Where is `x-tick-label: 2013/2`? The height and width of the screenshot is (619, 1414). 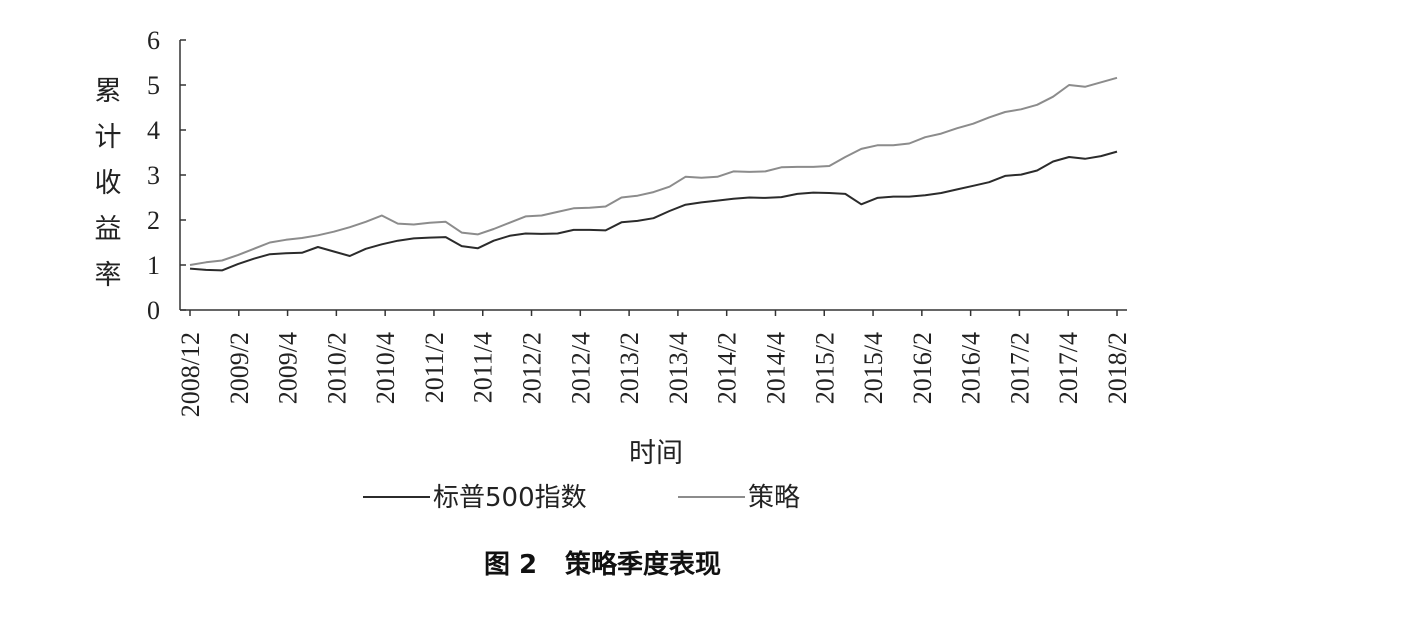
x-tick-label: 2013/2 is located at coordinates (629, 368).